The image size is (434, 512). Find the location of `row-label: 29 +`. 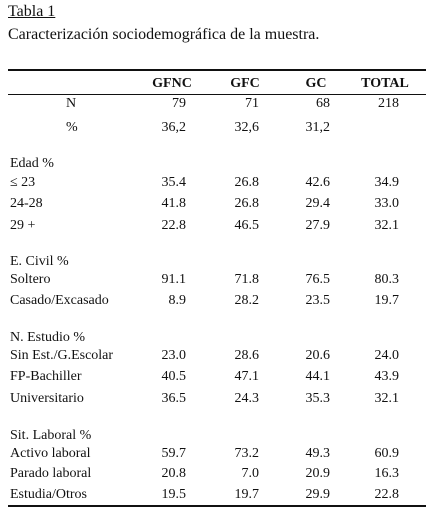

row-label: 29 + is located at coordinates (23, 225).